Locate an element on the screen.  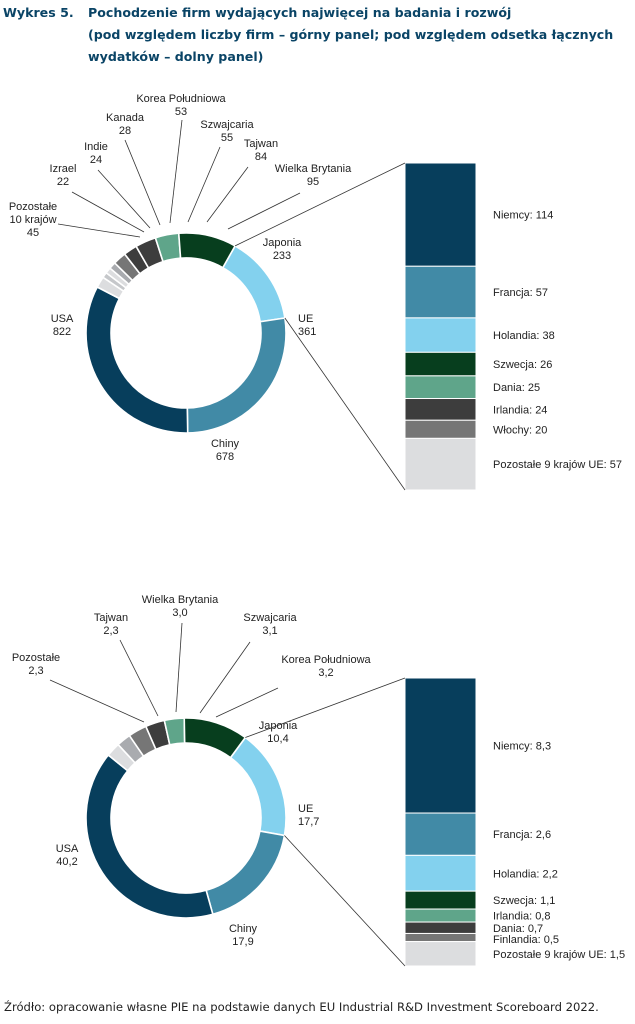
breakdown-label-wlochy: Włochy: 20 is located at coordinates (520, 430).